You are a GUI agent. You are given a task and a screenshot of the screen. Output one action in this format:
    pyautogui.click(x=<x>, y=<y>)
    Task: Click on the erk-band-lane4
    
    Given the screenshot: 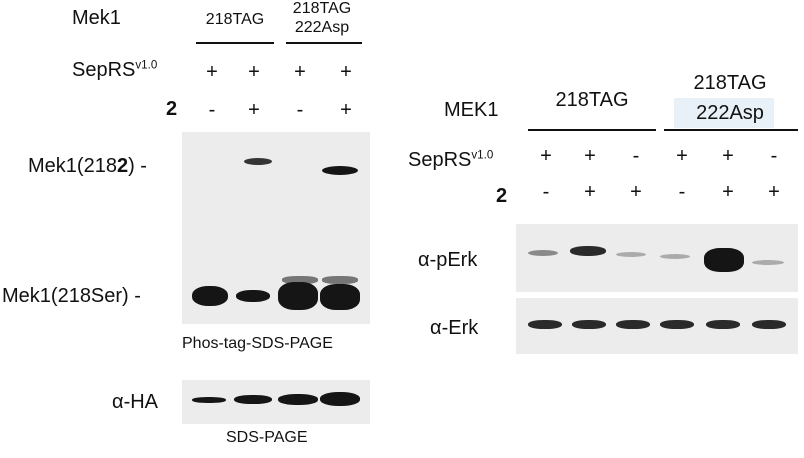 What is the action you would take?
    pyautogui.click(x=677, y=324)
    